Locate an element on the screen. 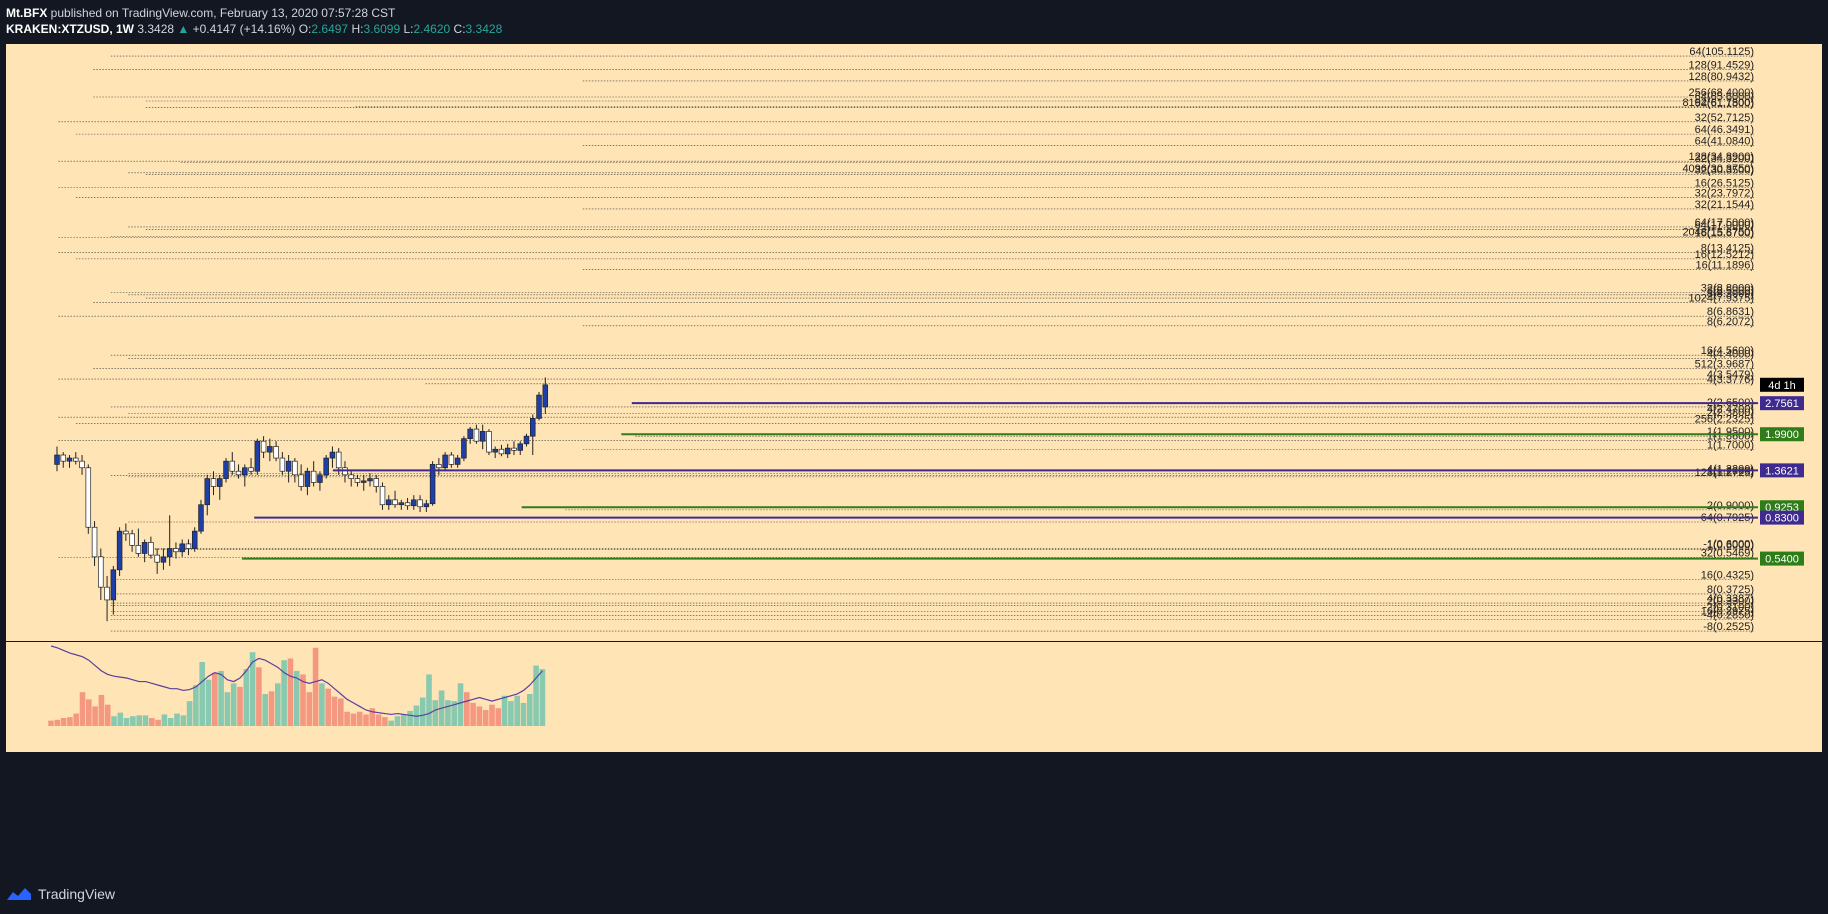 The height and width of the screenshot is (914, 1828). fib-level-label: 8(0.3725) is located at coordinates (1730, 590).